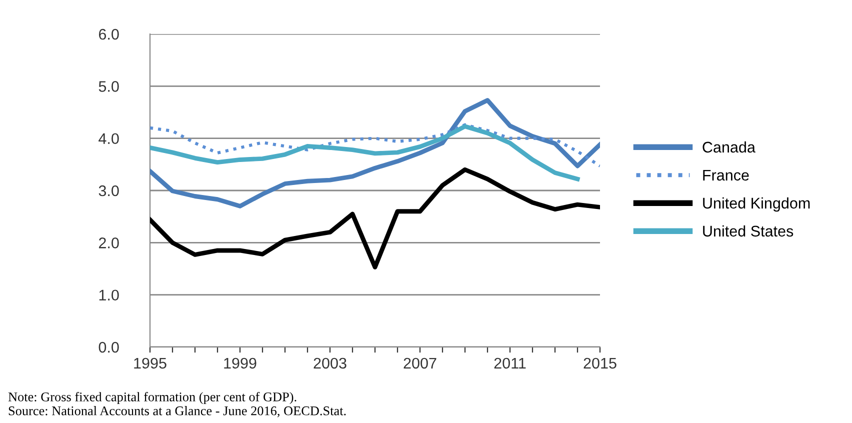  I want to click on x-tick-label: 2015, so click(600, 363).